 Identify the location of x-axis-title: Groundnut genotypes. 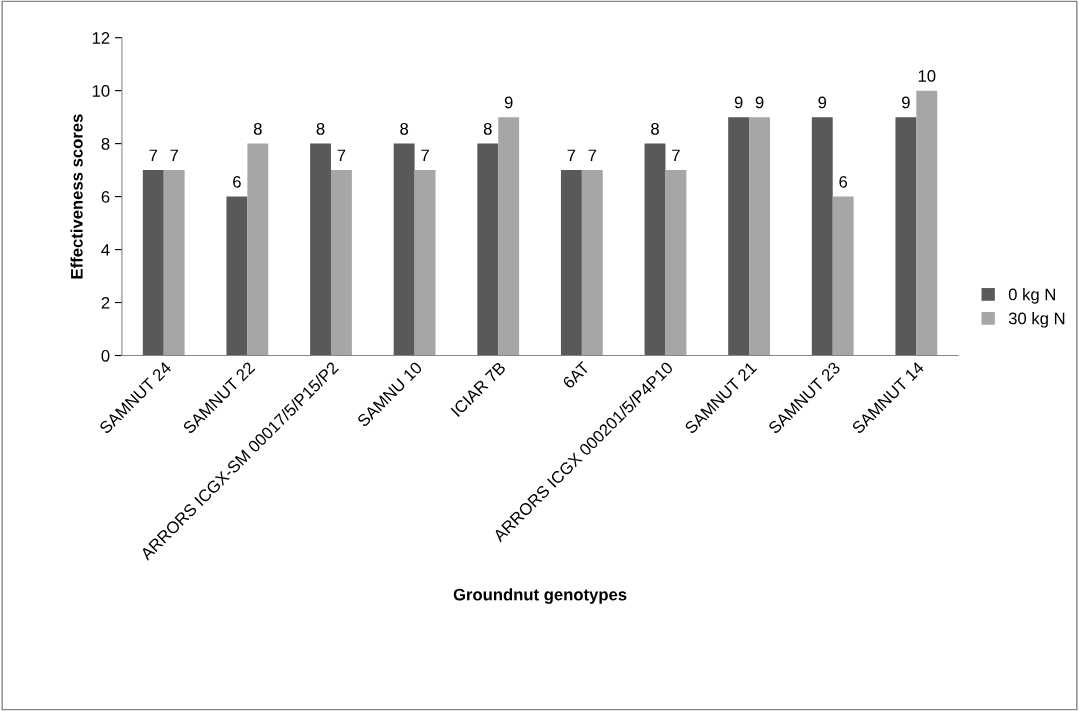
(540, 596).